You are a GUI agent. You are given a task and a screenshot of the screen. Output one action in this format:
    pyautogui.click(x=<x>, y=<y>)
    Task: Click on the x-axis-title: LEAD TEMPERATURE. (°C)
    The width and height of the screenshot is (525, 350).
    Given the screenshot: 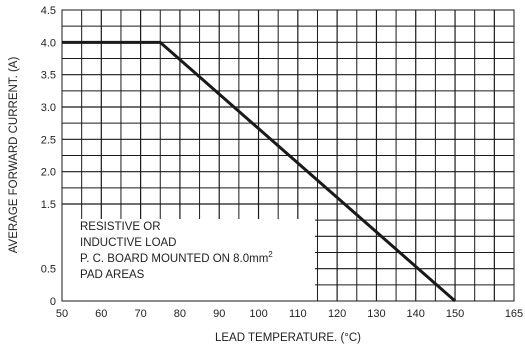 What is the action you would take?
    pyautogui.click(x=288, y=338)
    